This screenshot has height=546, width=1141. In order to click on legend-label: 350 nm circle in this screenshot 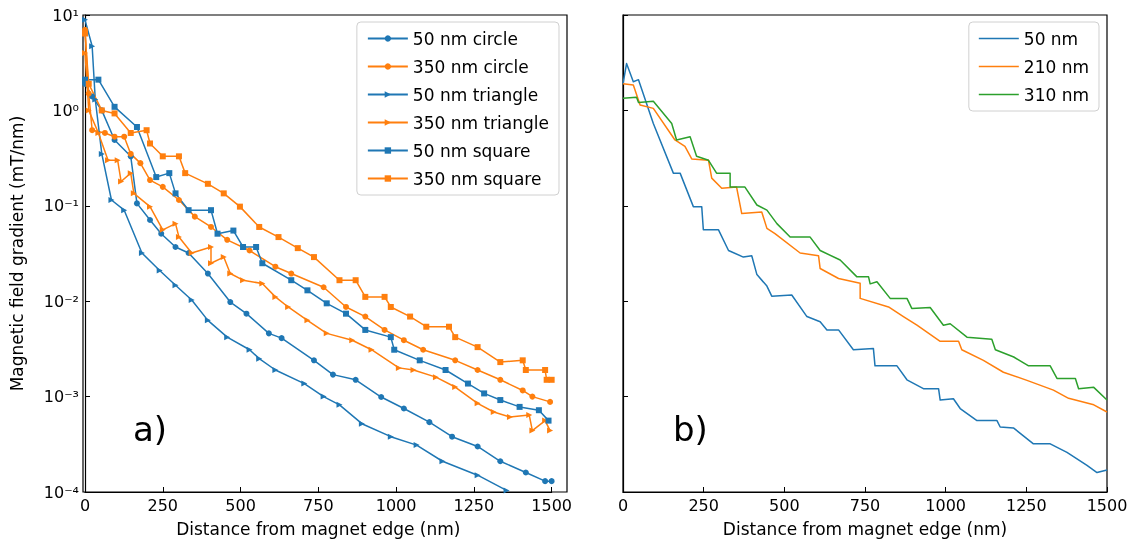, I will do `click(470, 66)`.